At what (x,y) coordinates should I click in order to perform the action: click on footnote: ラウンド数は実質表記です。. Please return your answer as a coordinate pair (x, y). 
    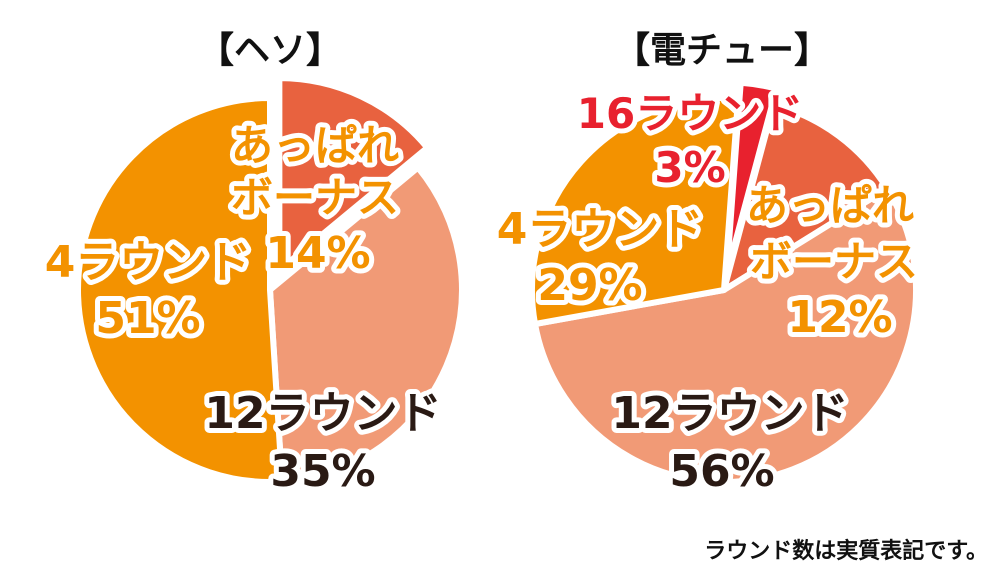
    Looking at the image, I should click on (846, 551).